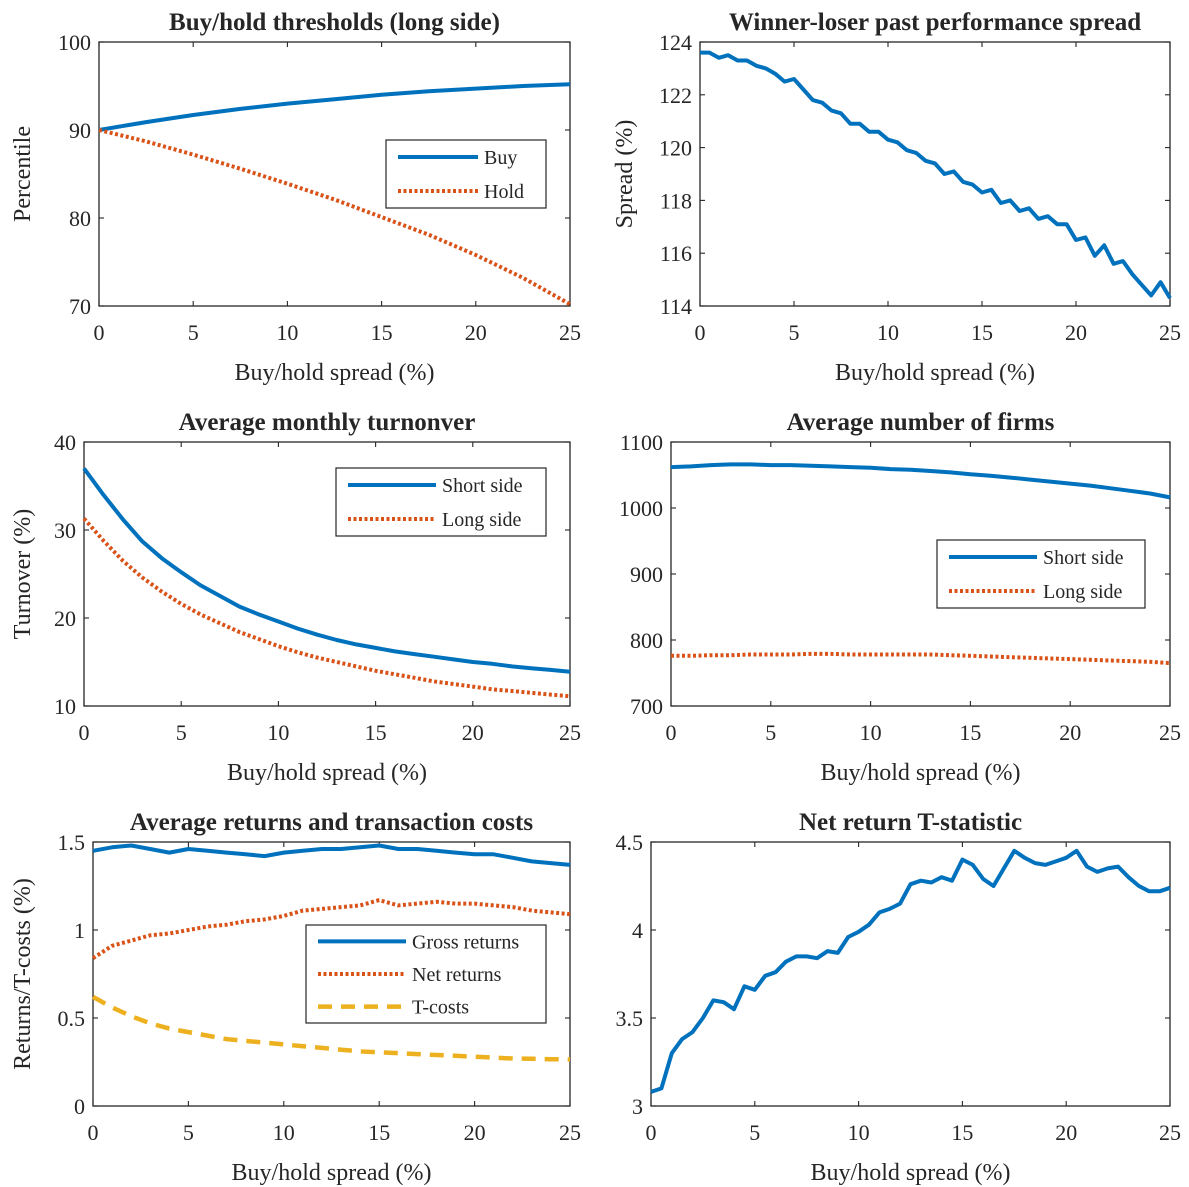  I want to click on y-tick-label: 90, so click(80, 130).